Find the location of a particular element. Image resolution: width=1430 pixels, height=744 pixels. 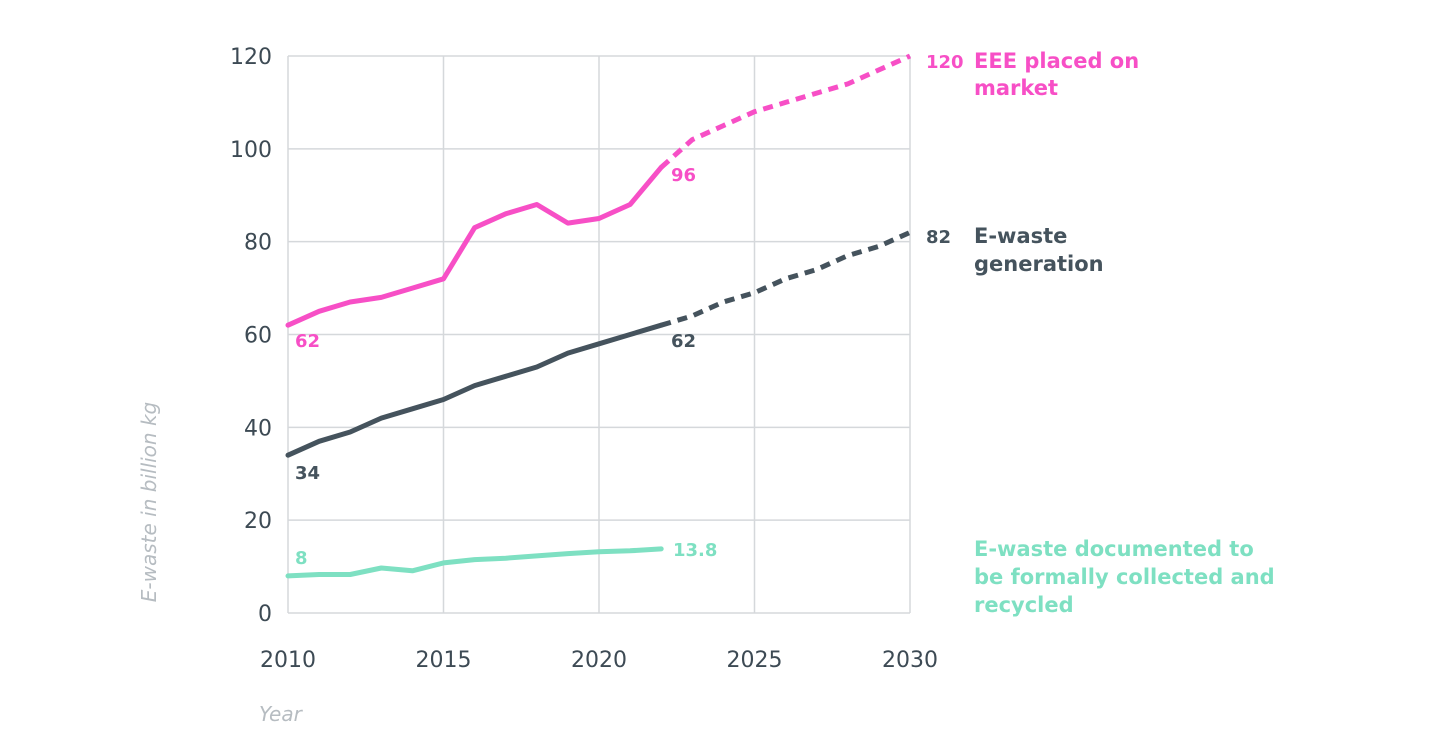

series-0-name-line: market is located at coordinates (1016, 88).